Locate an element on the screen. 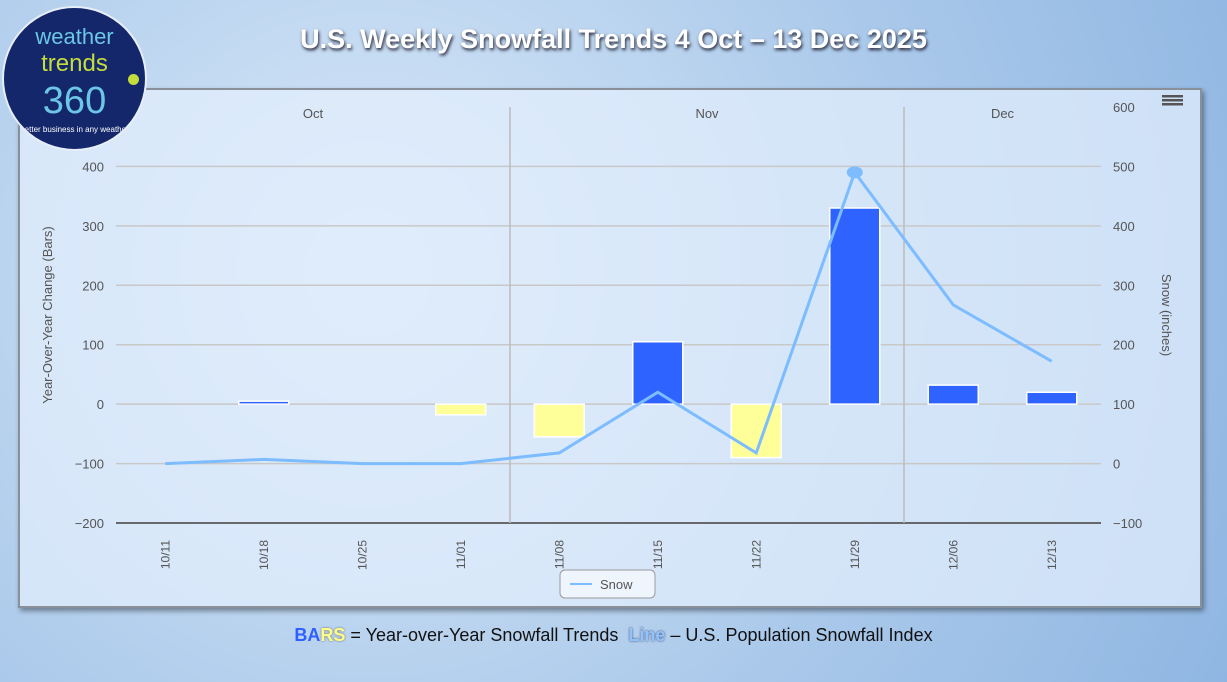  logo-dot is located at coordinates (133, 79).